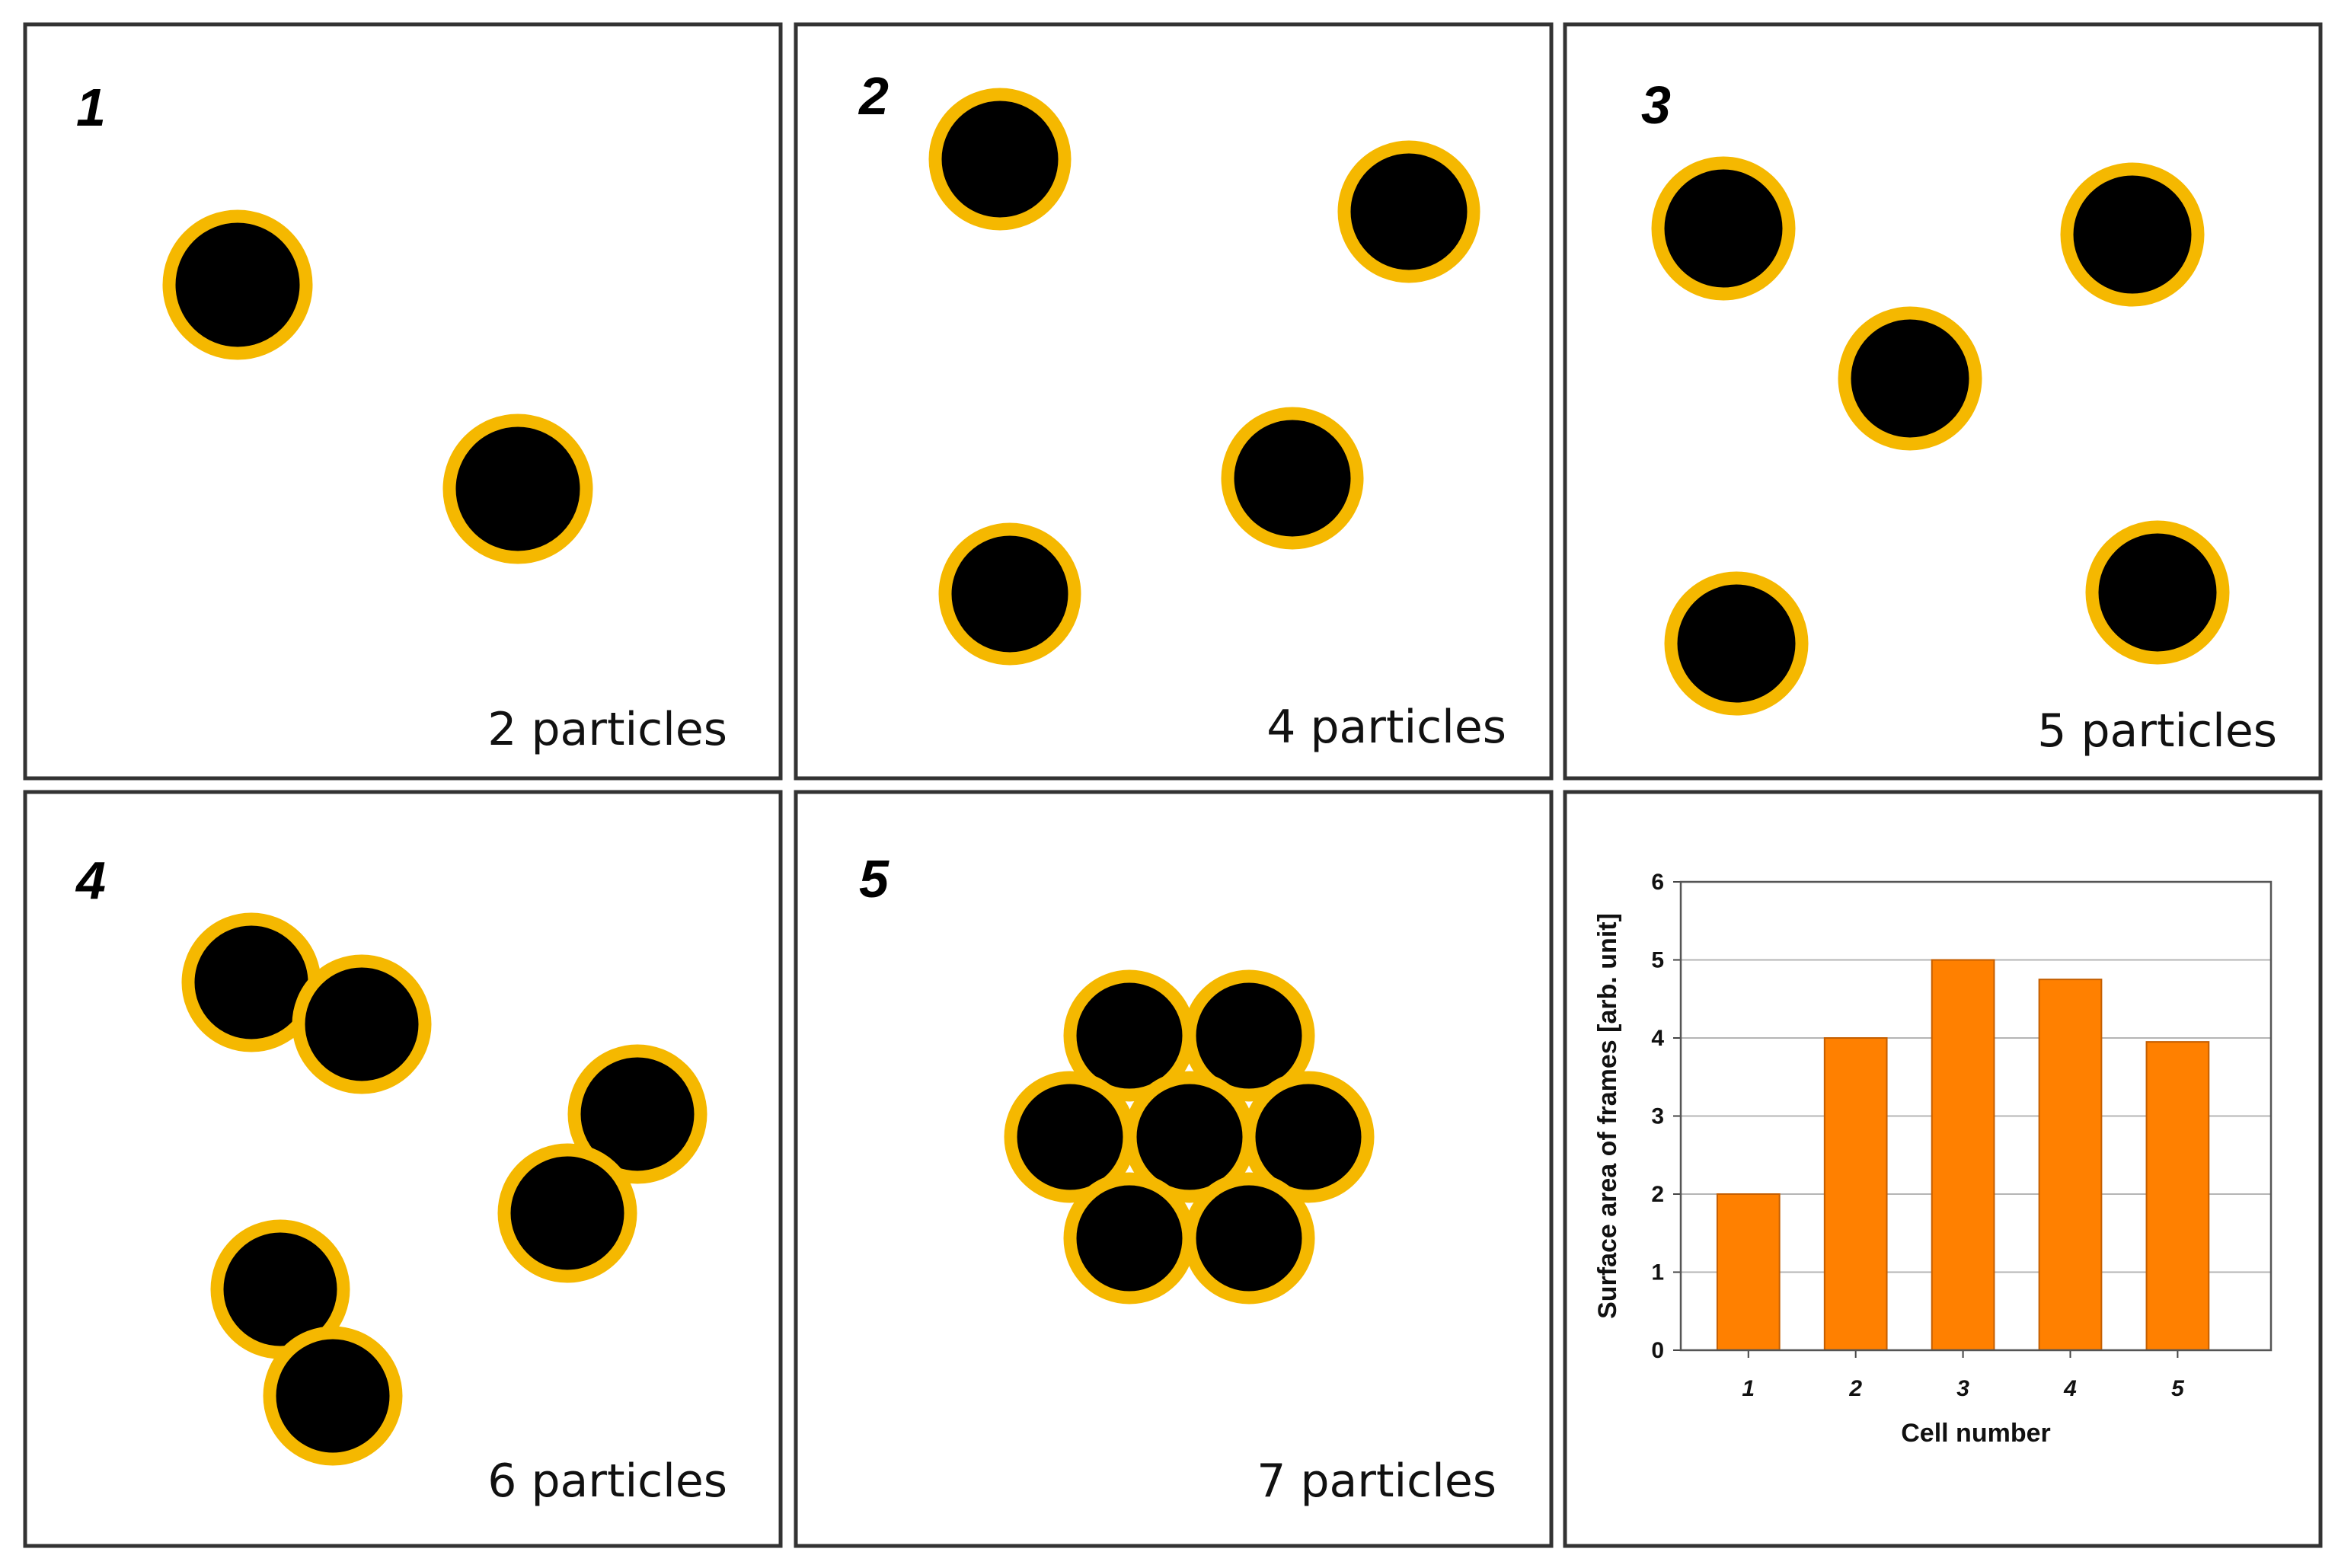 Image resolution: width=2338 pixels, height=1568 pixels. I want to click on x-tick-label: 3, so click(1962, 1389).